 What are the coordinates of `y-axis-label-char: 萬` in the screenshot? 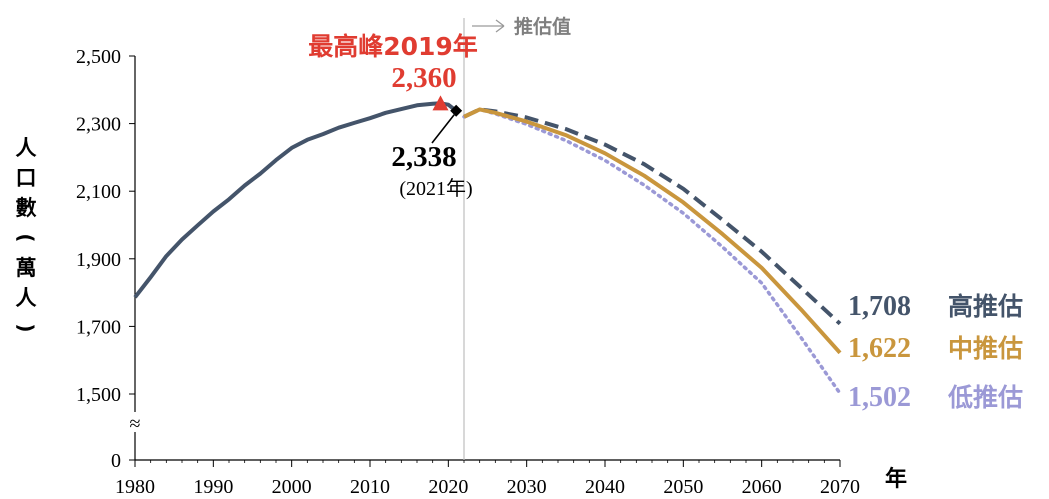 It's located at (26, 268).